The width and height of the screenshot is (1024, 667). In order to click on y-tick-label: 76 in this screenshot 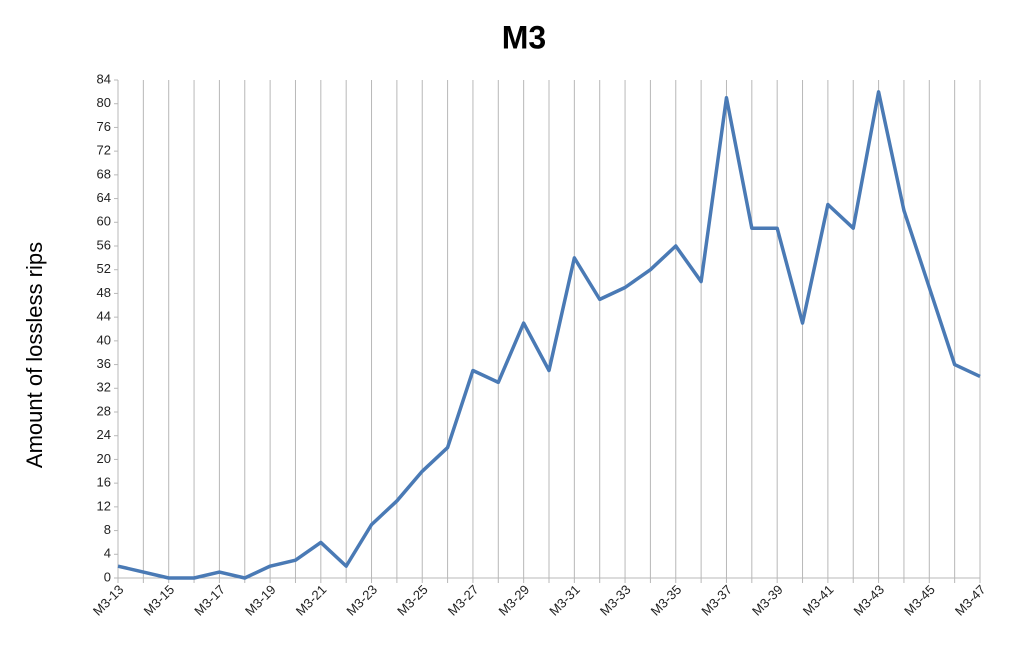, I will do `click(104, 126)`.